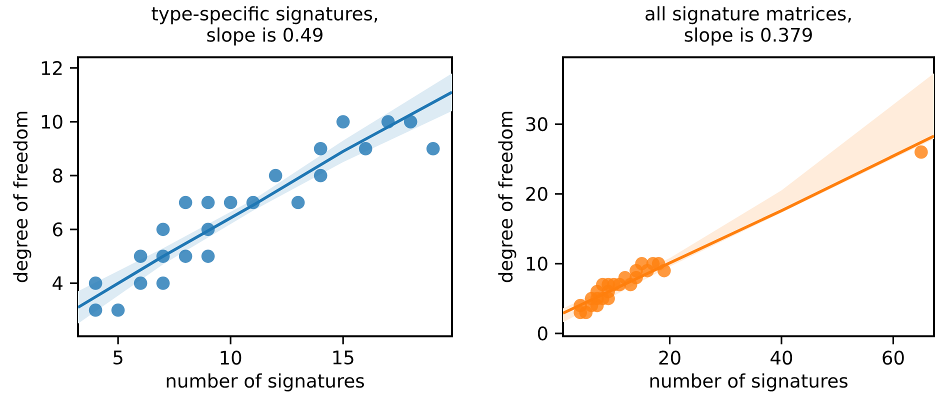 The width and height of the screenshot is (936, 403). What do you see at coordinates (748, 15) in the screenshot?
I see `chart-title: all signature matrices,` at bounding box center [748, 15].